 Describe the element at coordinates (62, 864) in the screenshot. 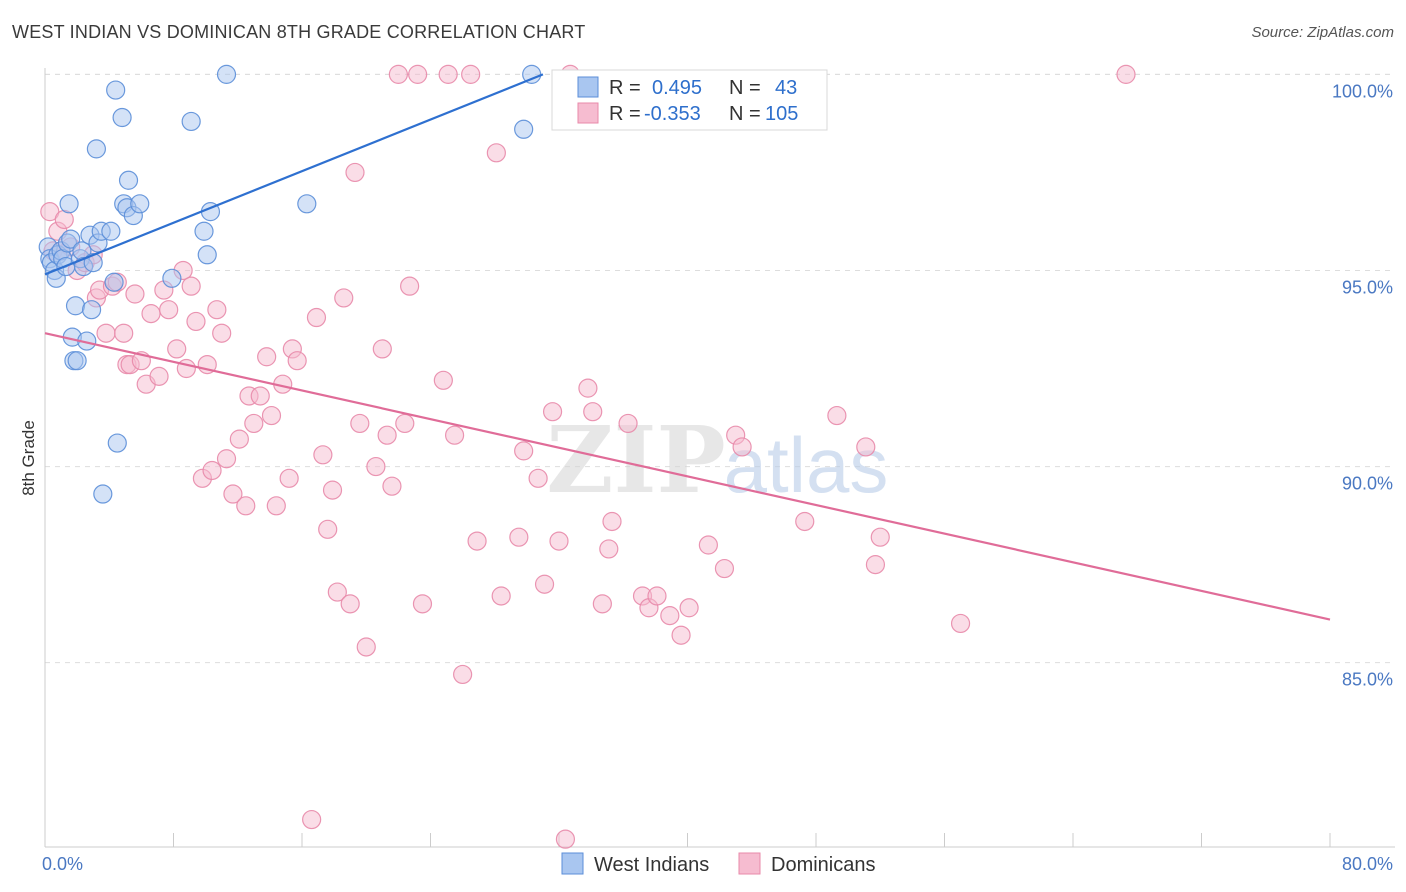

I see `x-tick-label-min: 0.0%` at that location.